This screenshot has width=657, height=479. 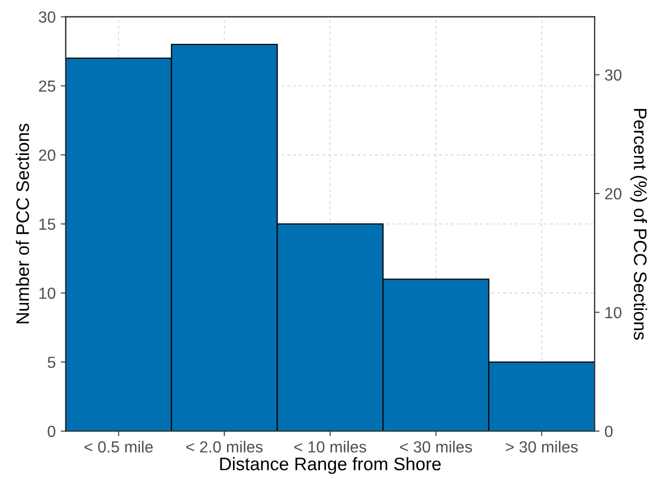 I want to click on x-tick-label: < 2.0 miles, so click(x=224, y=446).